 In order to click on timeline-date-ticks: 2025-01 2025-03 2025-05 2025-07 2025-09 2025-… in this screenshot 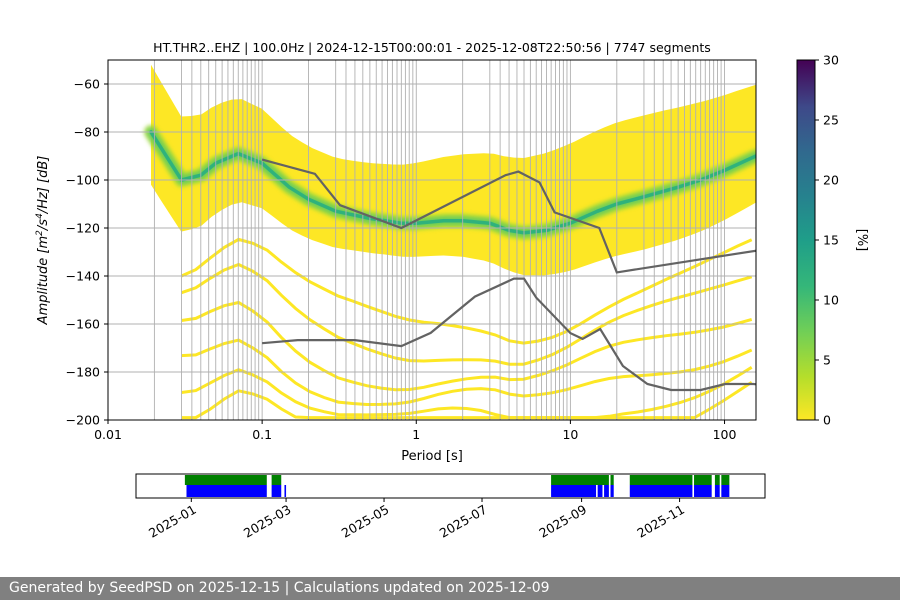, I will do `click(416, 519)`.